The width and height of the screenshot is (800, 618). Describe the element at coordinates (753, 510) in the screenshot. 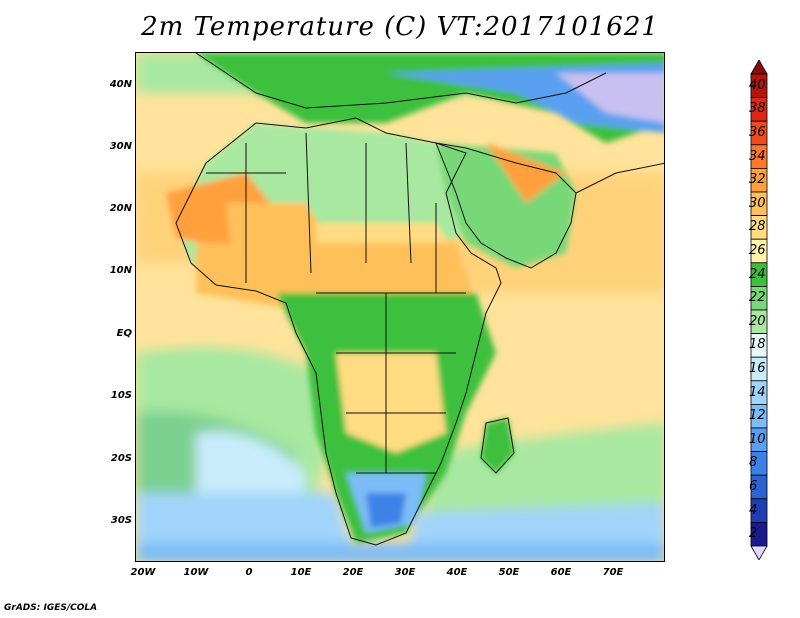

I see `colorbar-tick-label: 4` at that location.